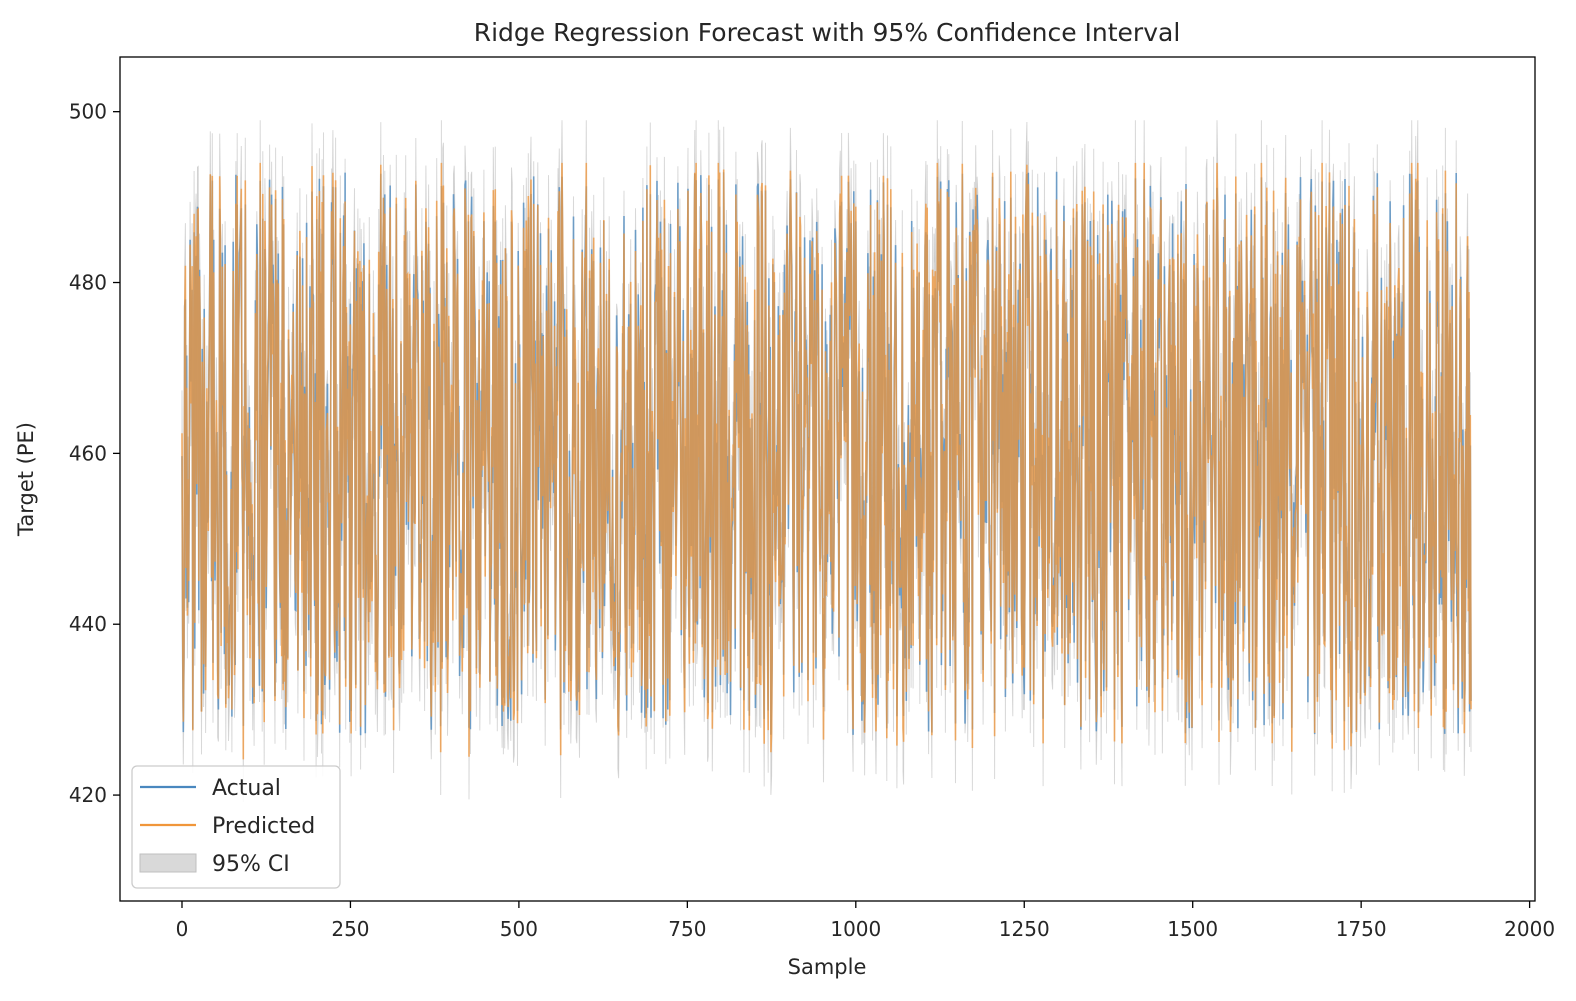 This screenshot has height=1001, width=1576. Describe the element at coordinates (168, 863) in the screenshot. I see `legend-ci-swatch` at that location.